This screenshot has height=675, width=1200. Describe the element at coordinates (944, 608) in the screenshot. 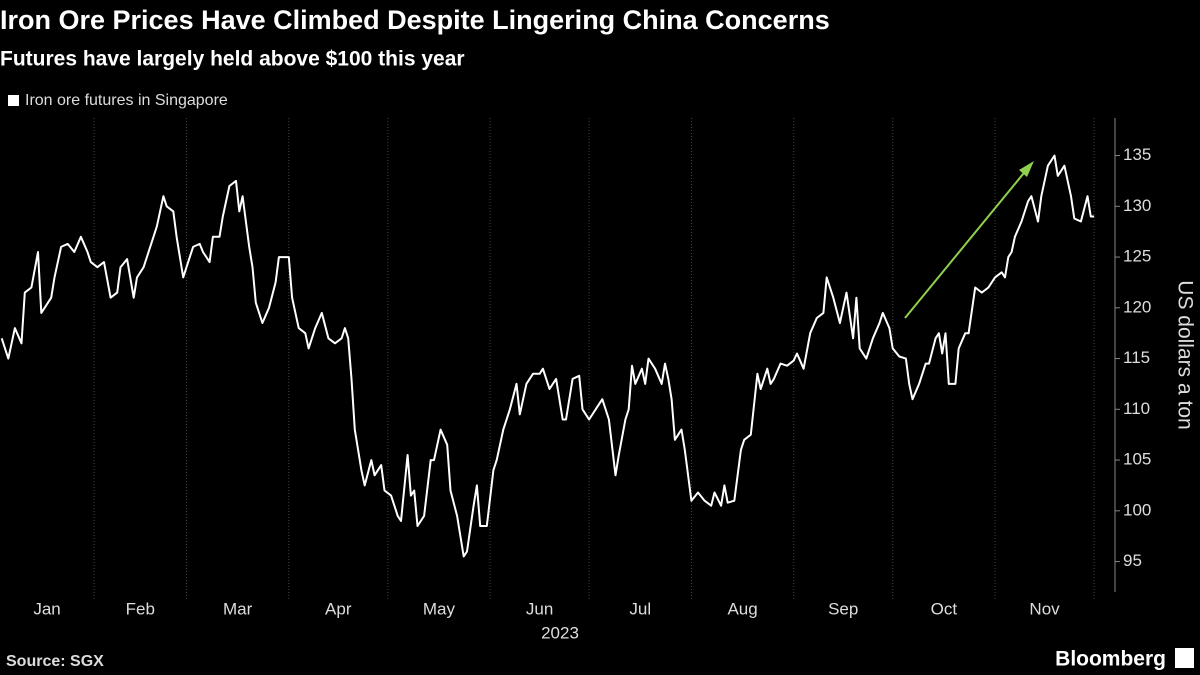

I see `x-tick-label: Oct` at that location.